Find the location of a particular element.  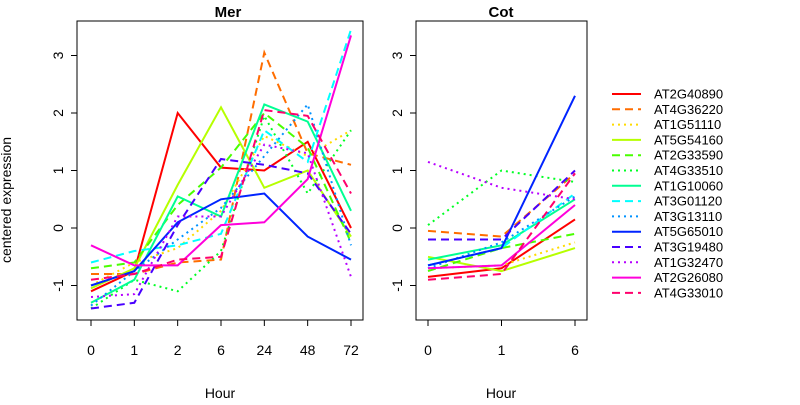

mer-series-at1g32470 is located at coordinates (221, 220).